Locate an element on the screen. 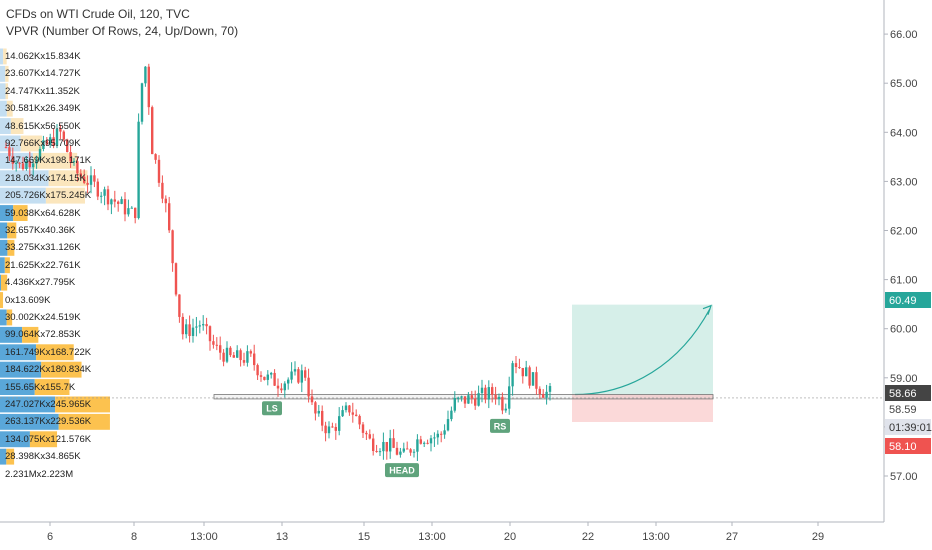 Image resolution: width=932 pixels, height=550 pixels. price-tick-label: 65.00 is located at coordinates (904, 84).